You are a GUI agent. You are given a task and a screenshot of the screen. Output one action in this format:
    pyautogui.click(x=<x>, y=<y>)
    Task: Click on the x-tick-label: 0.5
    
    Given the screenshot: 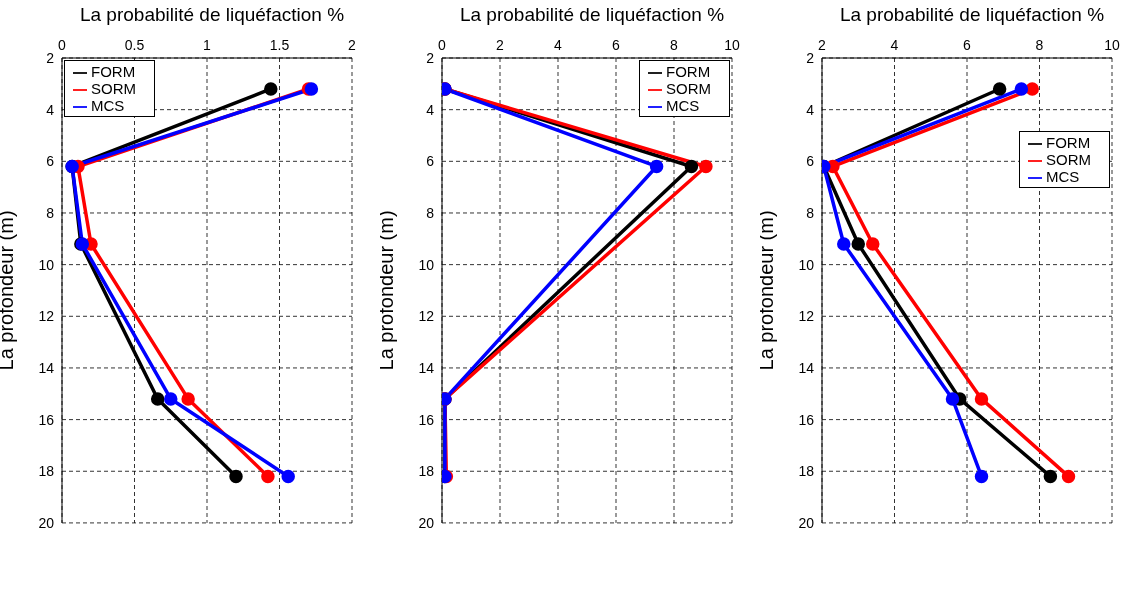 What is the action you would take?
    pyautogui.click(x=134, y=45)
    